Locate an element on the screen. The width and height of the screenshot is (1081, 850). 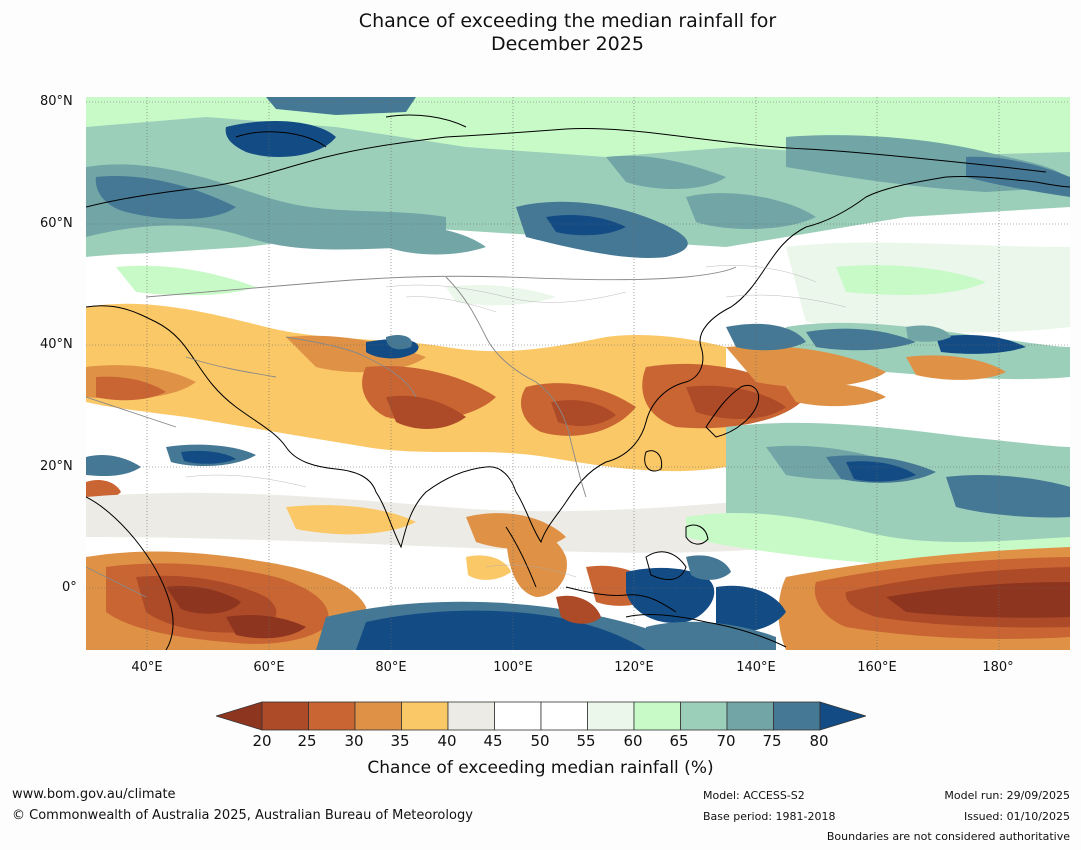
cbar-tick-60: 60 is located at coordinates (633, 741).